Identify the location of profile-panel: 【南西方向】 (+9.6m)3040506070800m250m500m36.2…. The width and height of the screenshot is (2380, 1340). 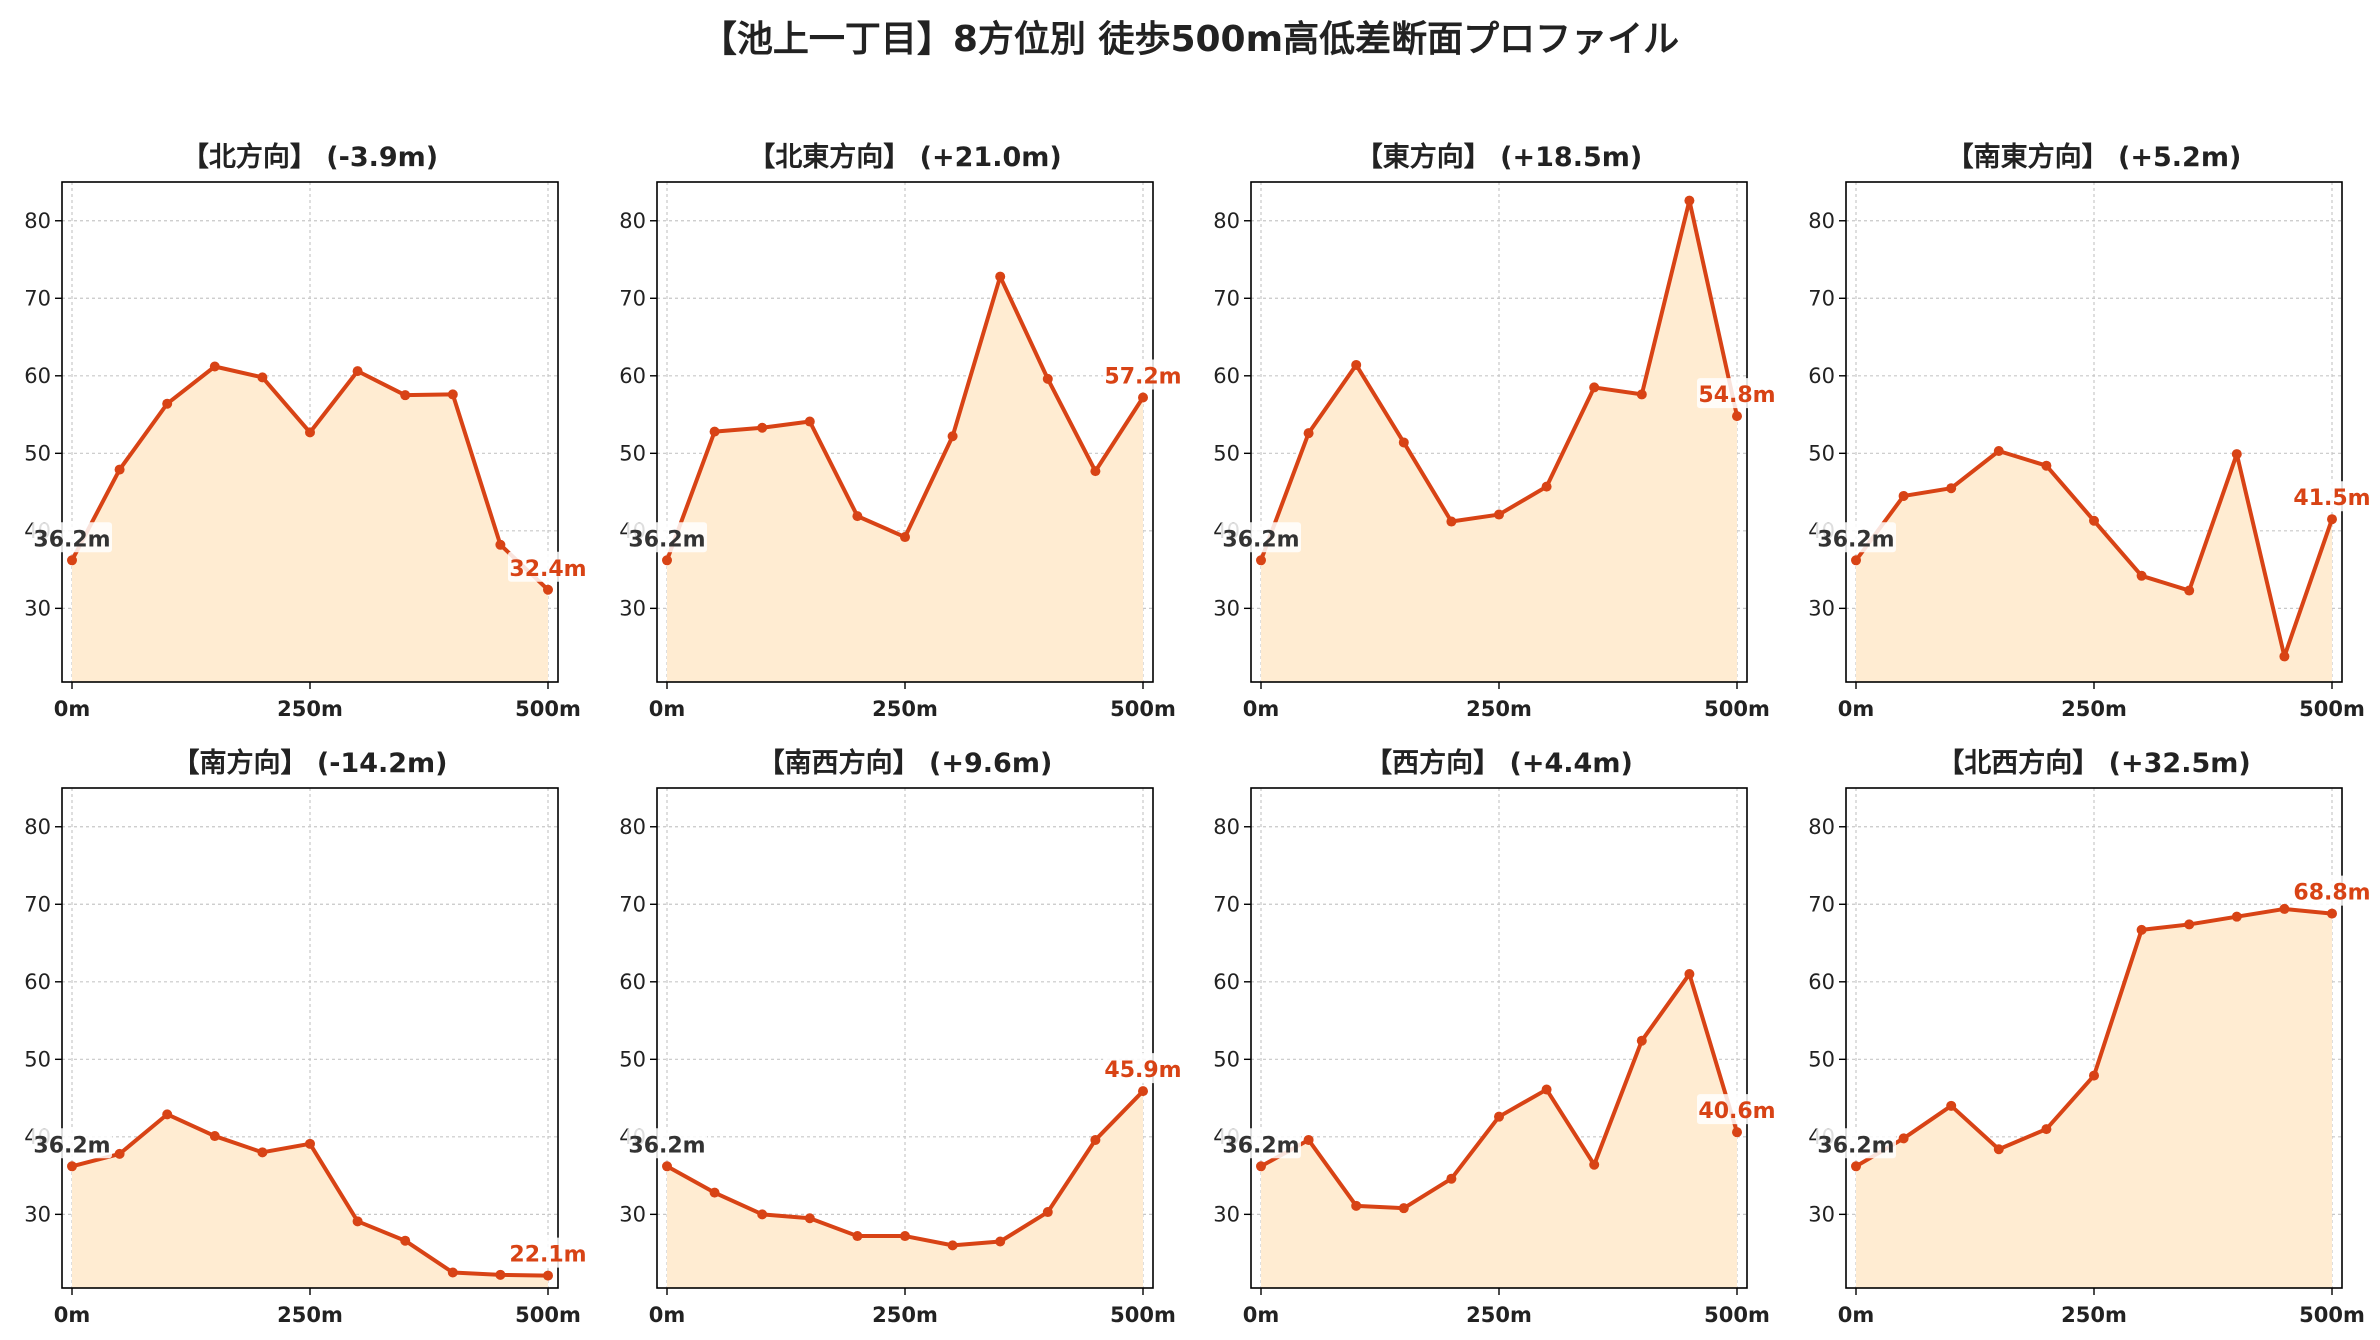
(901, 1037).